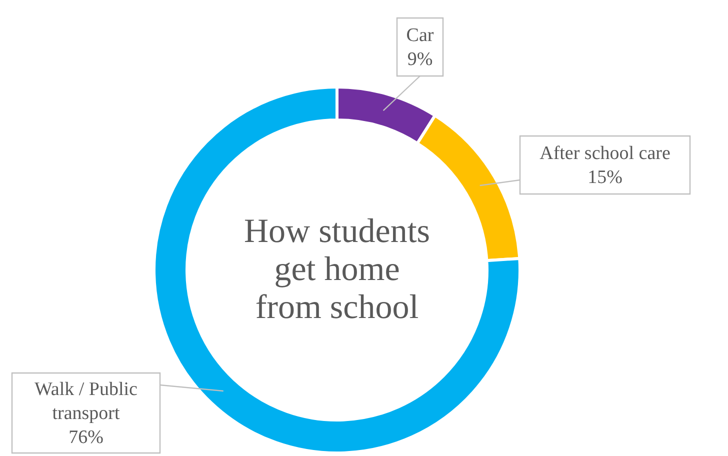 This screenshot has height=456, width=728. I want to click on data-label: 15%, so click(605, 177).